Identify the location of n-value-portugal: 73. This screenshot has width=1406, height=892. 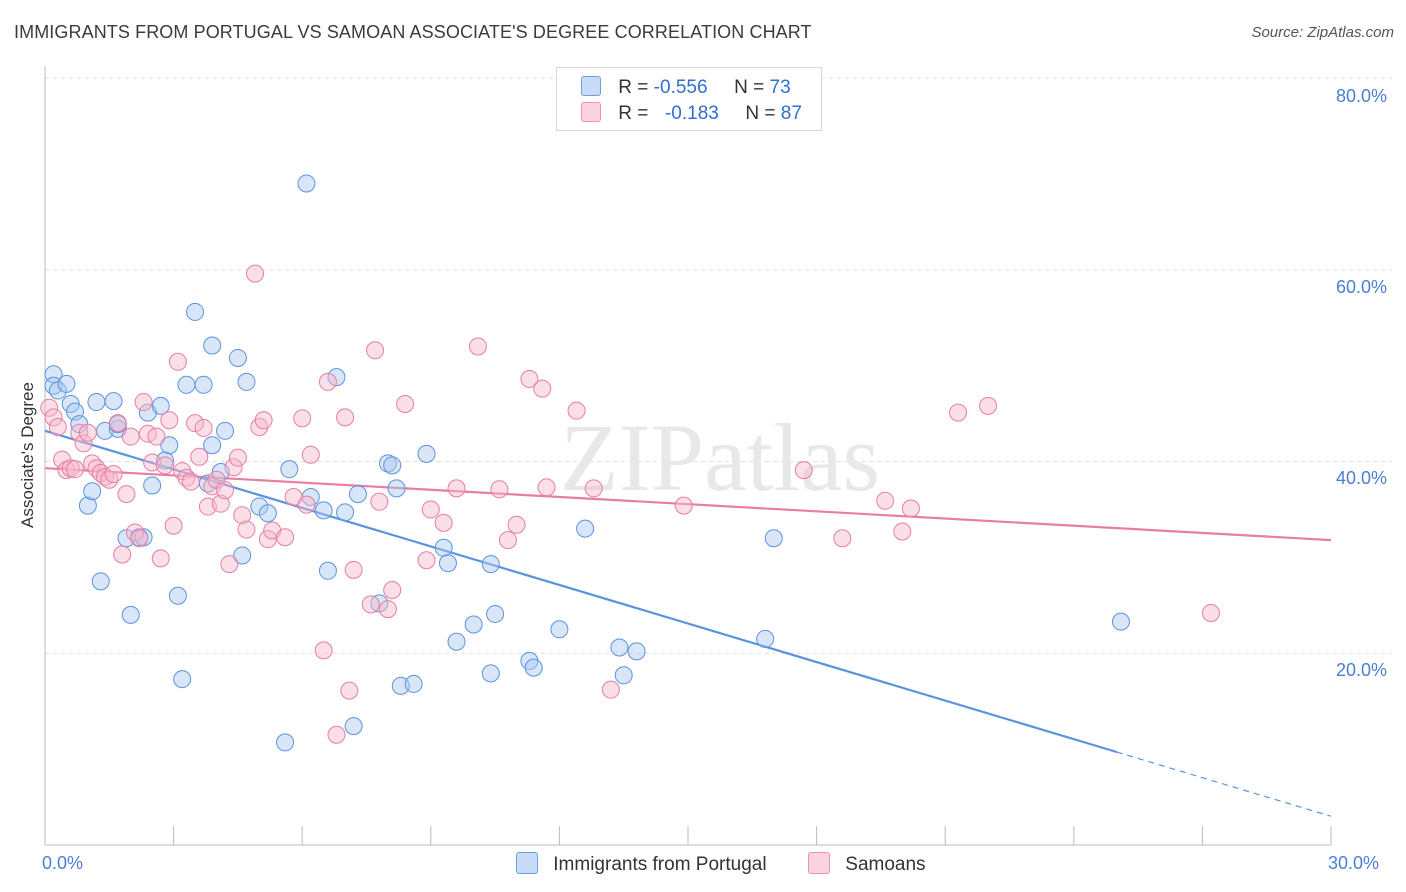
(780, 87).